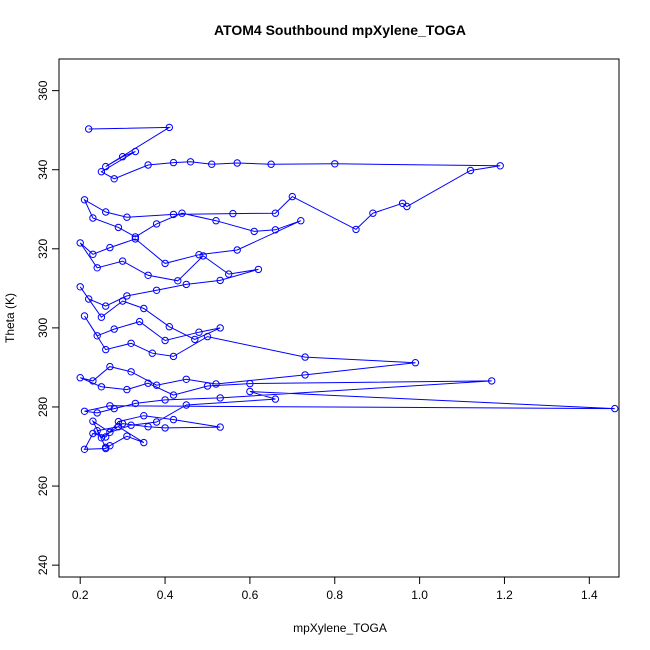 The image size is (650, 650). I want to click on y-tick-label: 320, so click(43, 248).